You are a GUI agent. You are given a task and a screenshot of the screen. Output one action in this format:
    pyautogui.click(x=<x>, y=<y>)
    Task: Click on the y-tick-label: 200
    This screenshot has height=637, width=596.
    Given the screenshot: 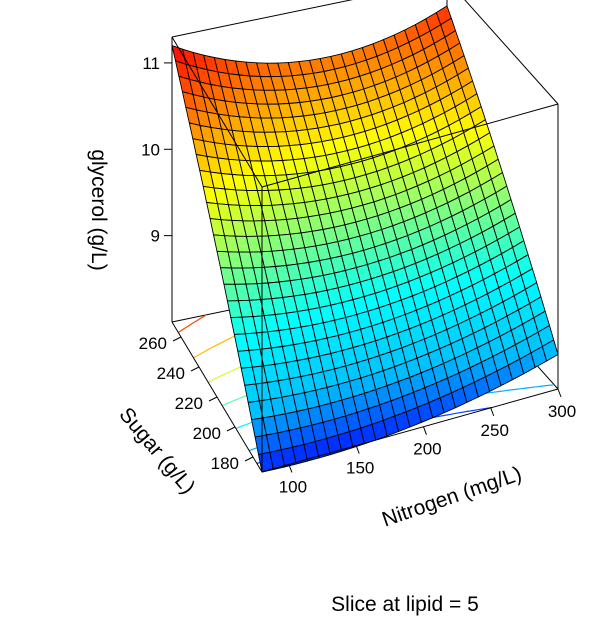 What is the action you would take?
    pyautogui.click(x=207, y=433)
    